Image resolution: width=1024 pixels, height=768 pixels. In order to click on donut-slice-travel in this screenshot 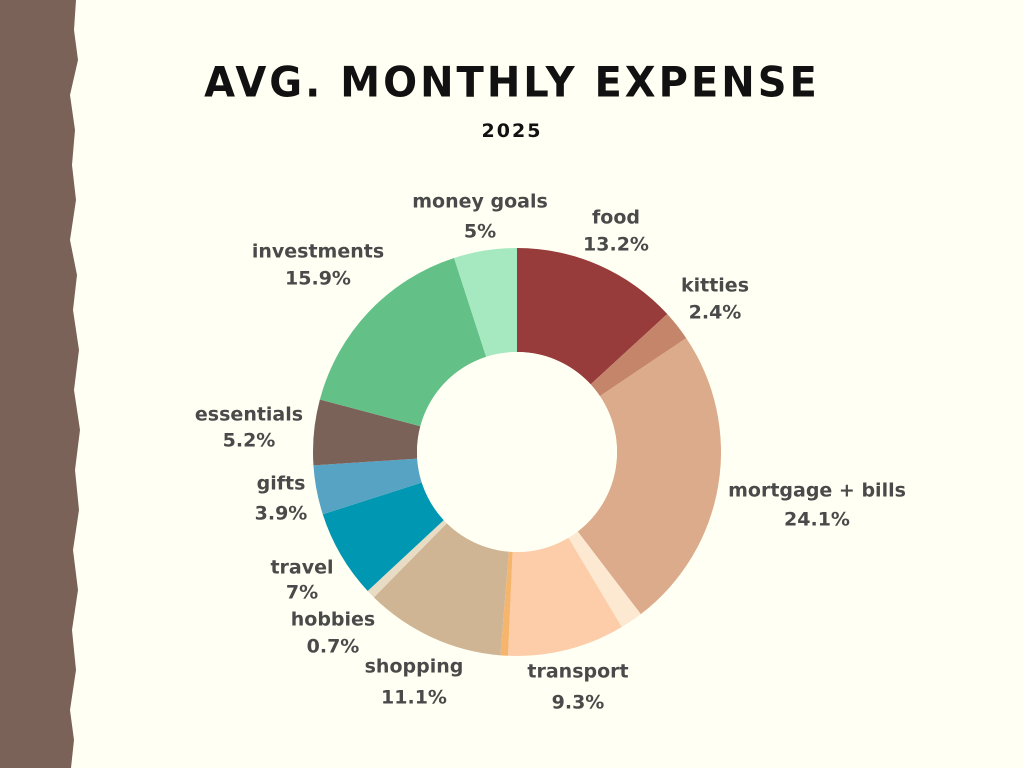, I will do `click(383, 536)`.